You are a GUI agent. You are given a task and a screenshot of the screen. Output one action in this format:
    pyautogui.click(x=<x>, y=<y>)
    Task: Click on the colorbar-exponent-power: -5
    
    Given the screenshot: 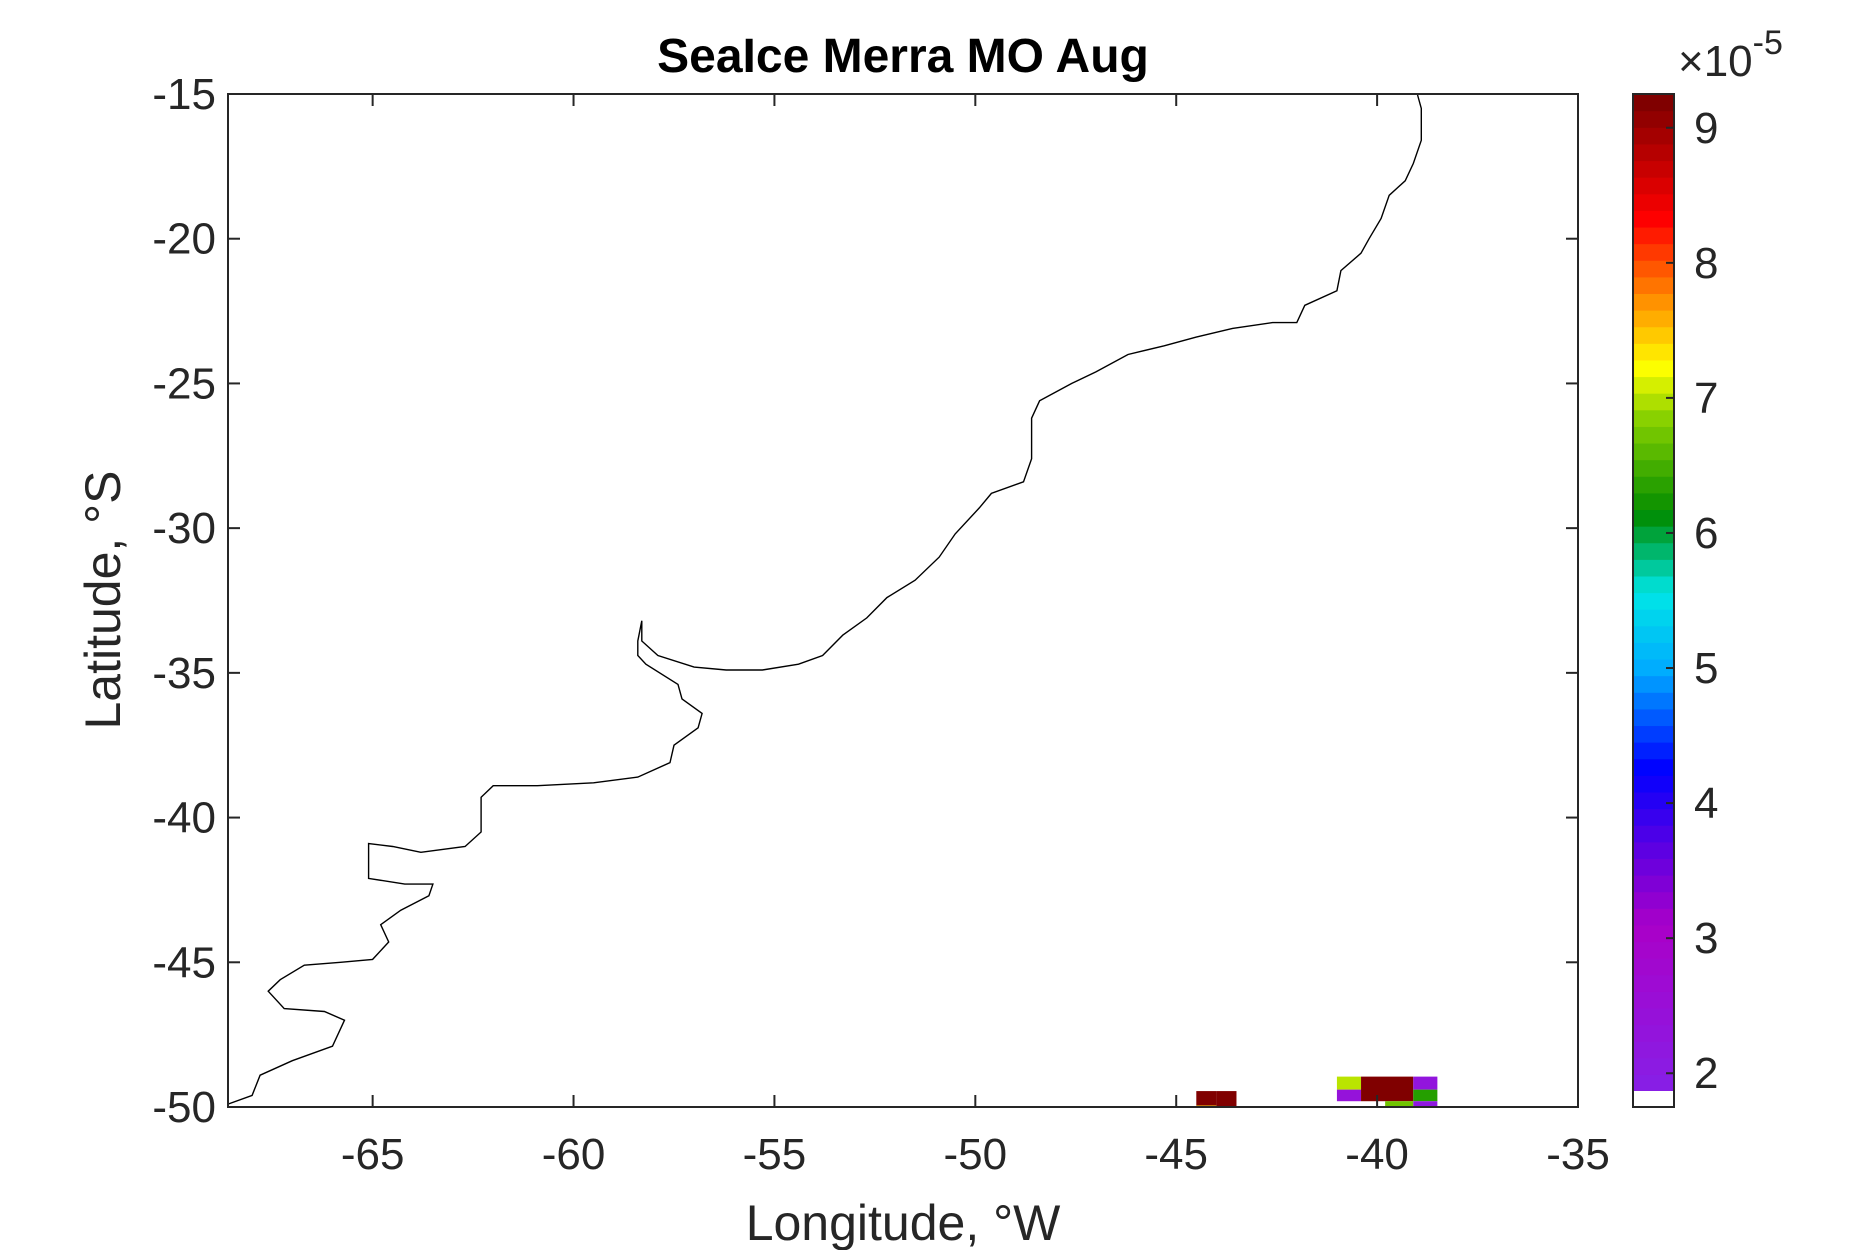 What is the action you would take?
    pyautogui.click(x=1768, y=43)
    